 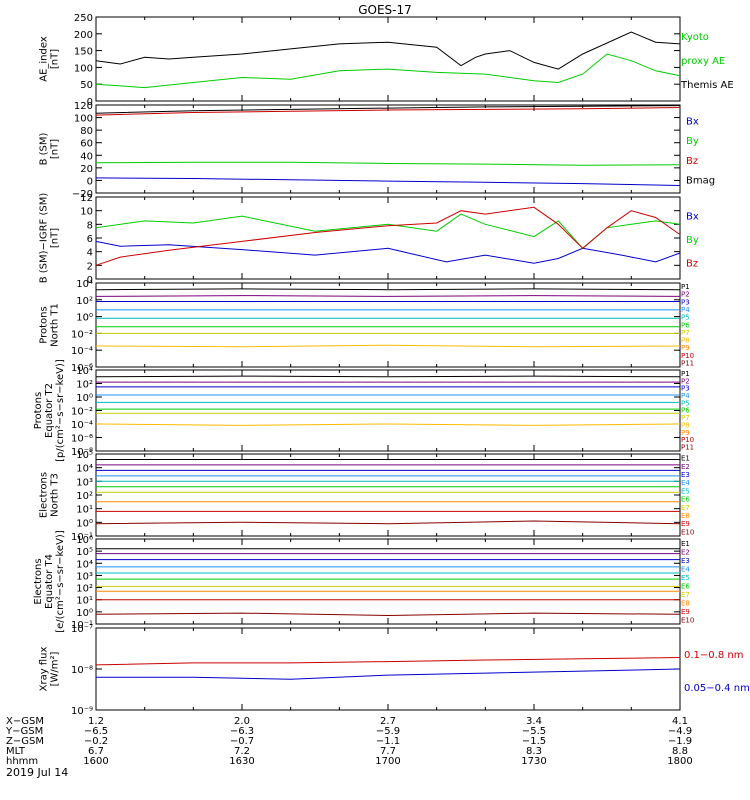 I want to click on y-tick-label: 20, so click(x=86, y=169).